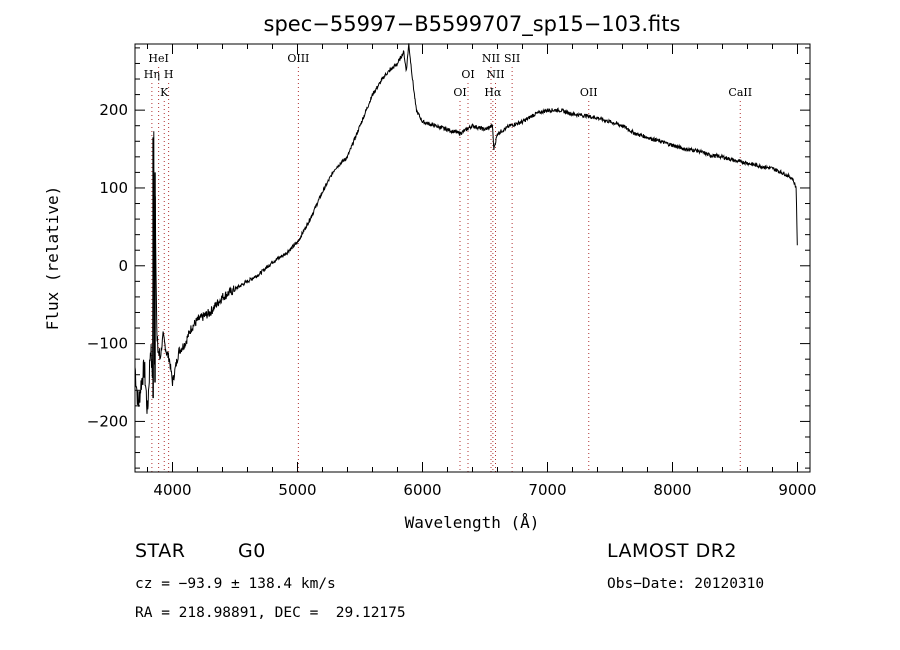  I want to click on marker-label: H, so click(169, 74).